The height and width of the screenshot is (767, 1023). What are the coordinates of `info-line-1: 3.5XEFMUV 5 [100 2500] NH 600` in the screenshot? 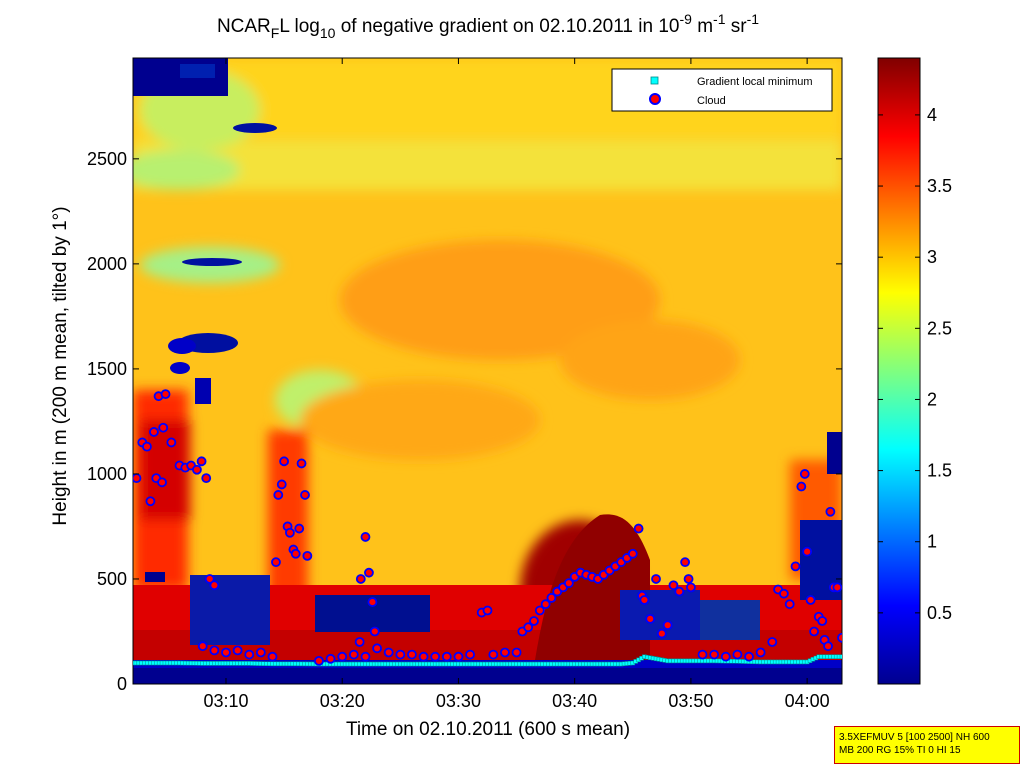 It's located at (914, 737).